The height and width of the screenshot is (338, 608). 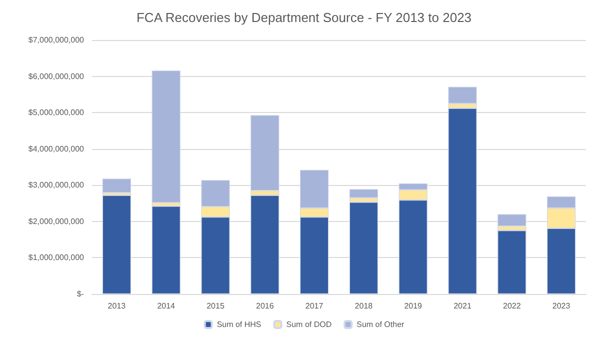 What do you see at coordinates (56, 185) in the screenshot?
I see `y-tick-label: $3,000,000,000` at bounding box center [56, 185].